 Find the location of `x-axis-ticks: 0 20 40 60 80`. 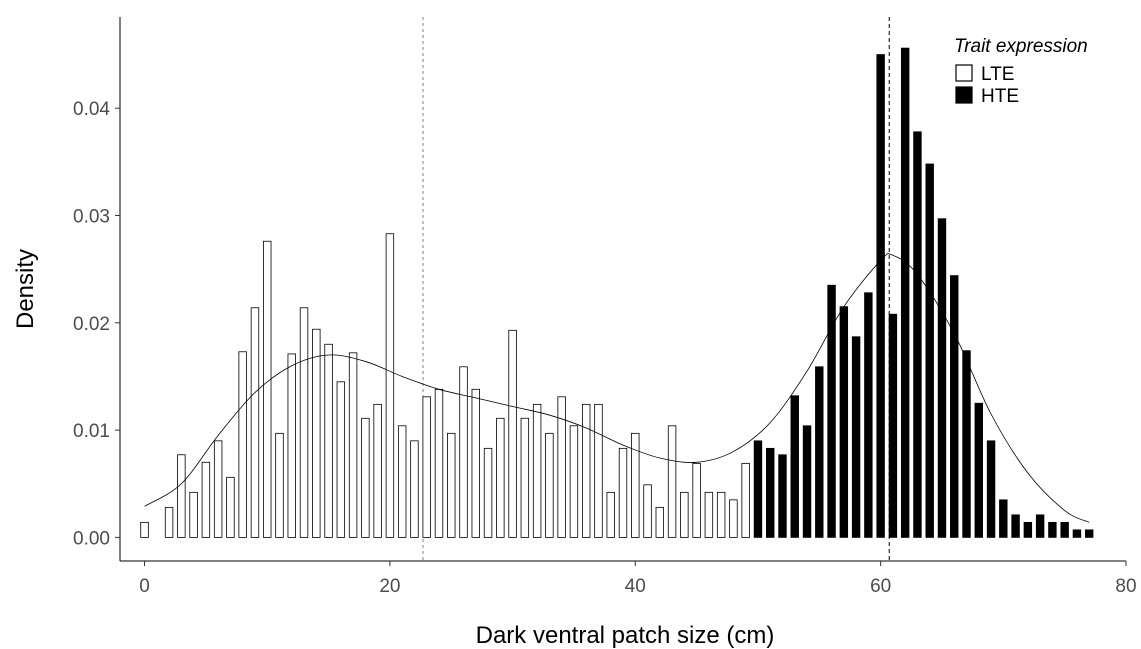

x-axis-ticks: 0 20 40 60 80 is located at coordinates (638, 579).